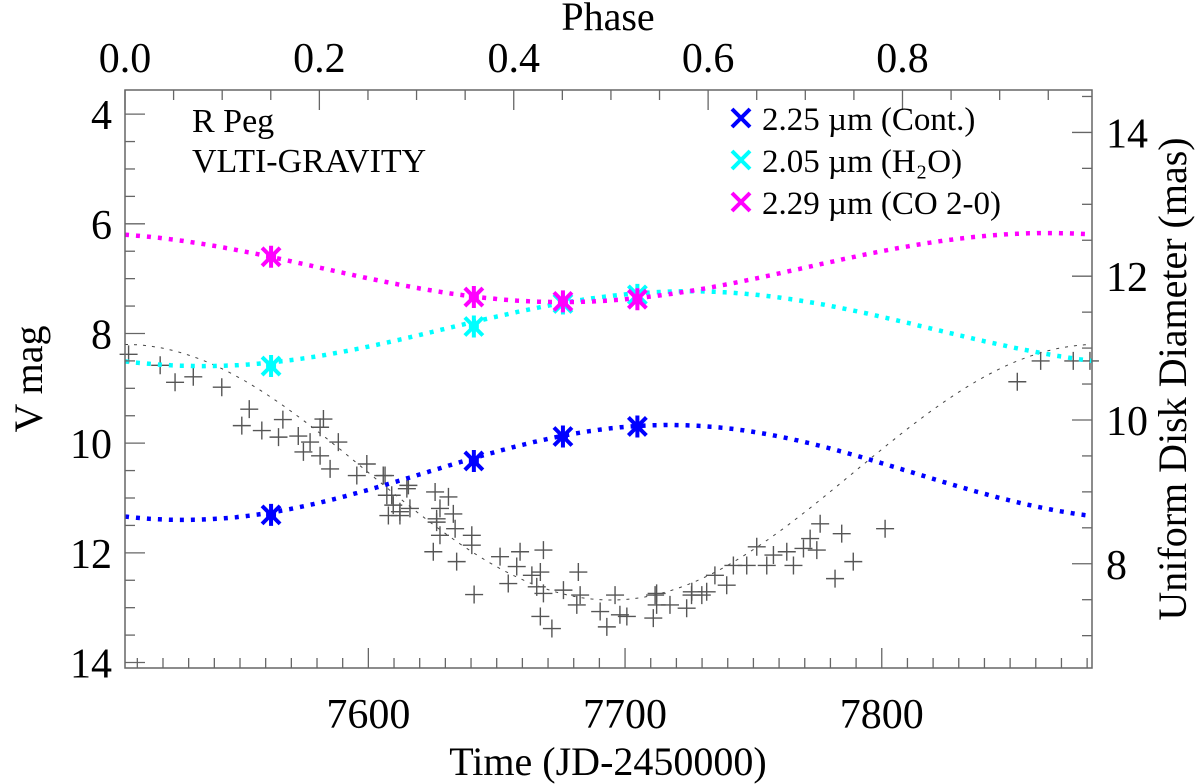 This screenshot has width=1200, height=784. I want to click on annotation-star-name: R Peg, so click(233, 121).